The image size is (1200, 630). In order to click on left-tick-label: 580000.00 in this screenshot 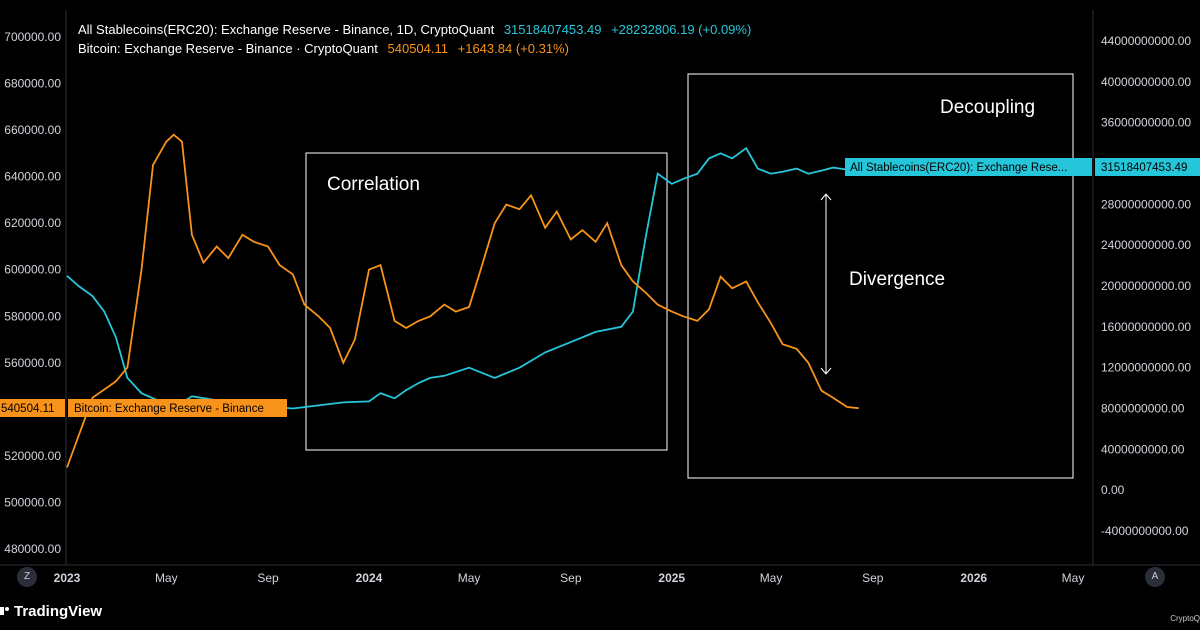, I will do `click(32, 316)`.